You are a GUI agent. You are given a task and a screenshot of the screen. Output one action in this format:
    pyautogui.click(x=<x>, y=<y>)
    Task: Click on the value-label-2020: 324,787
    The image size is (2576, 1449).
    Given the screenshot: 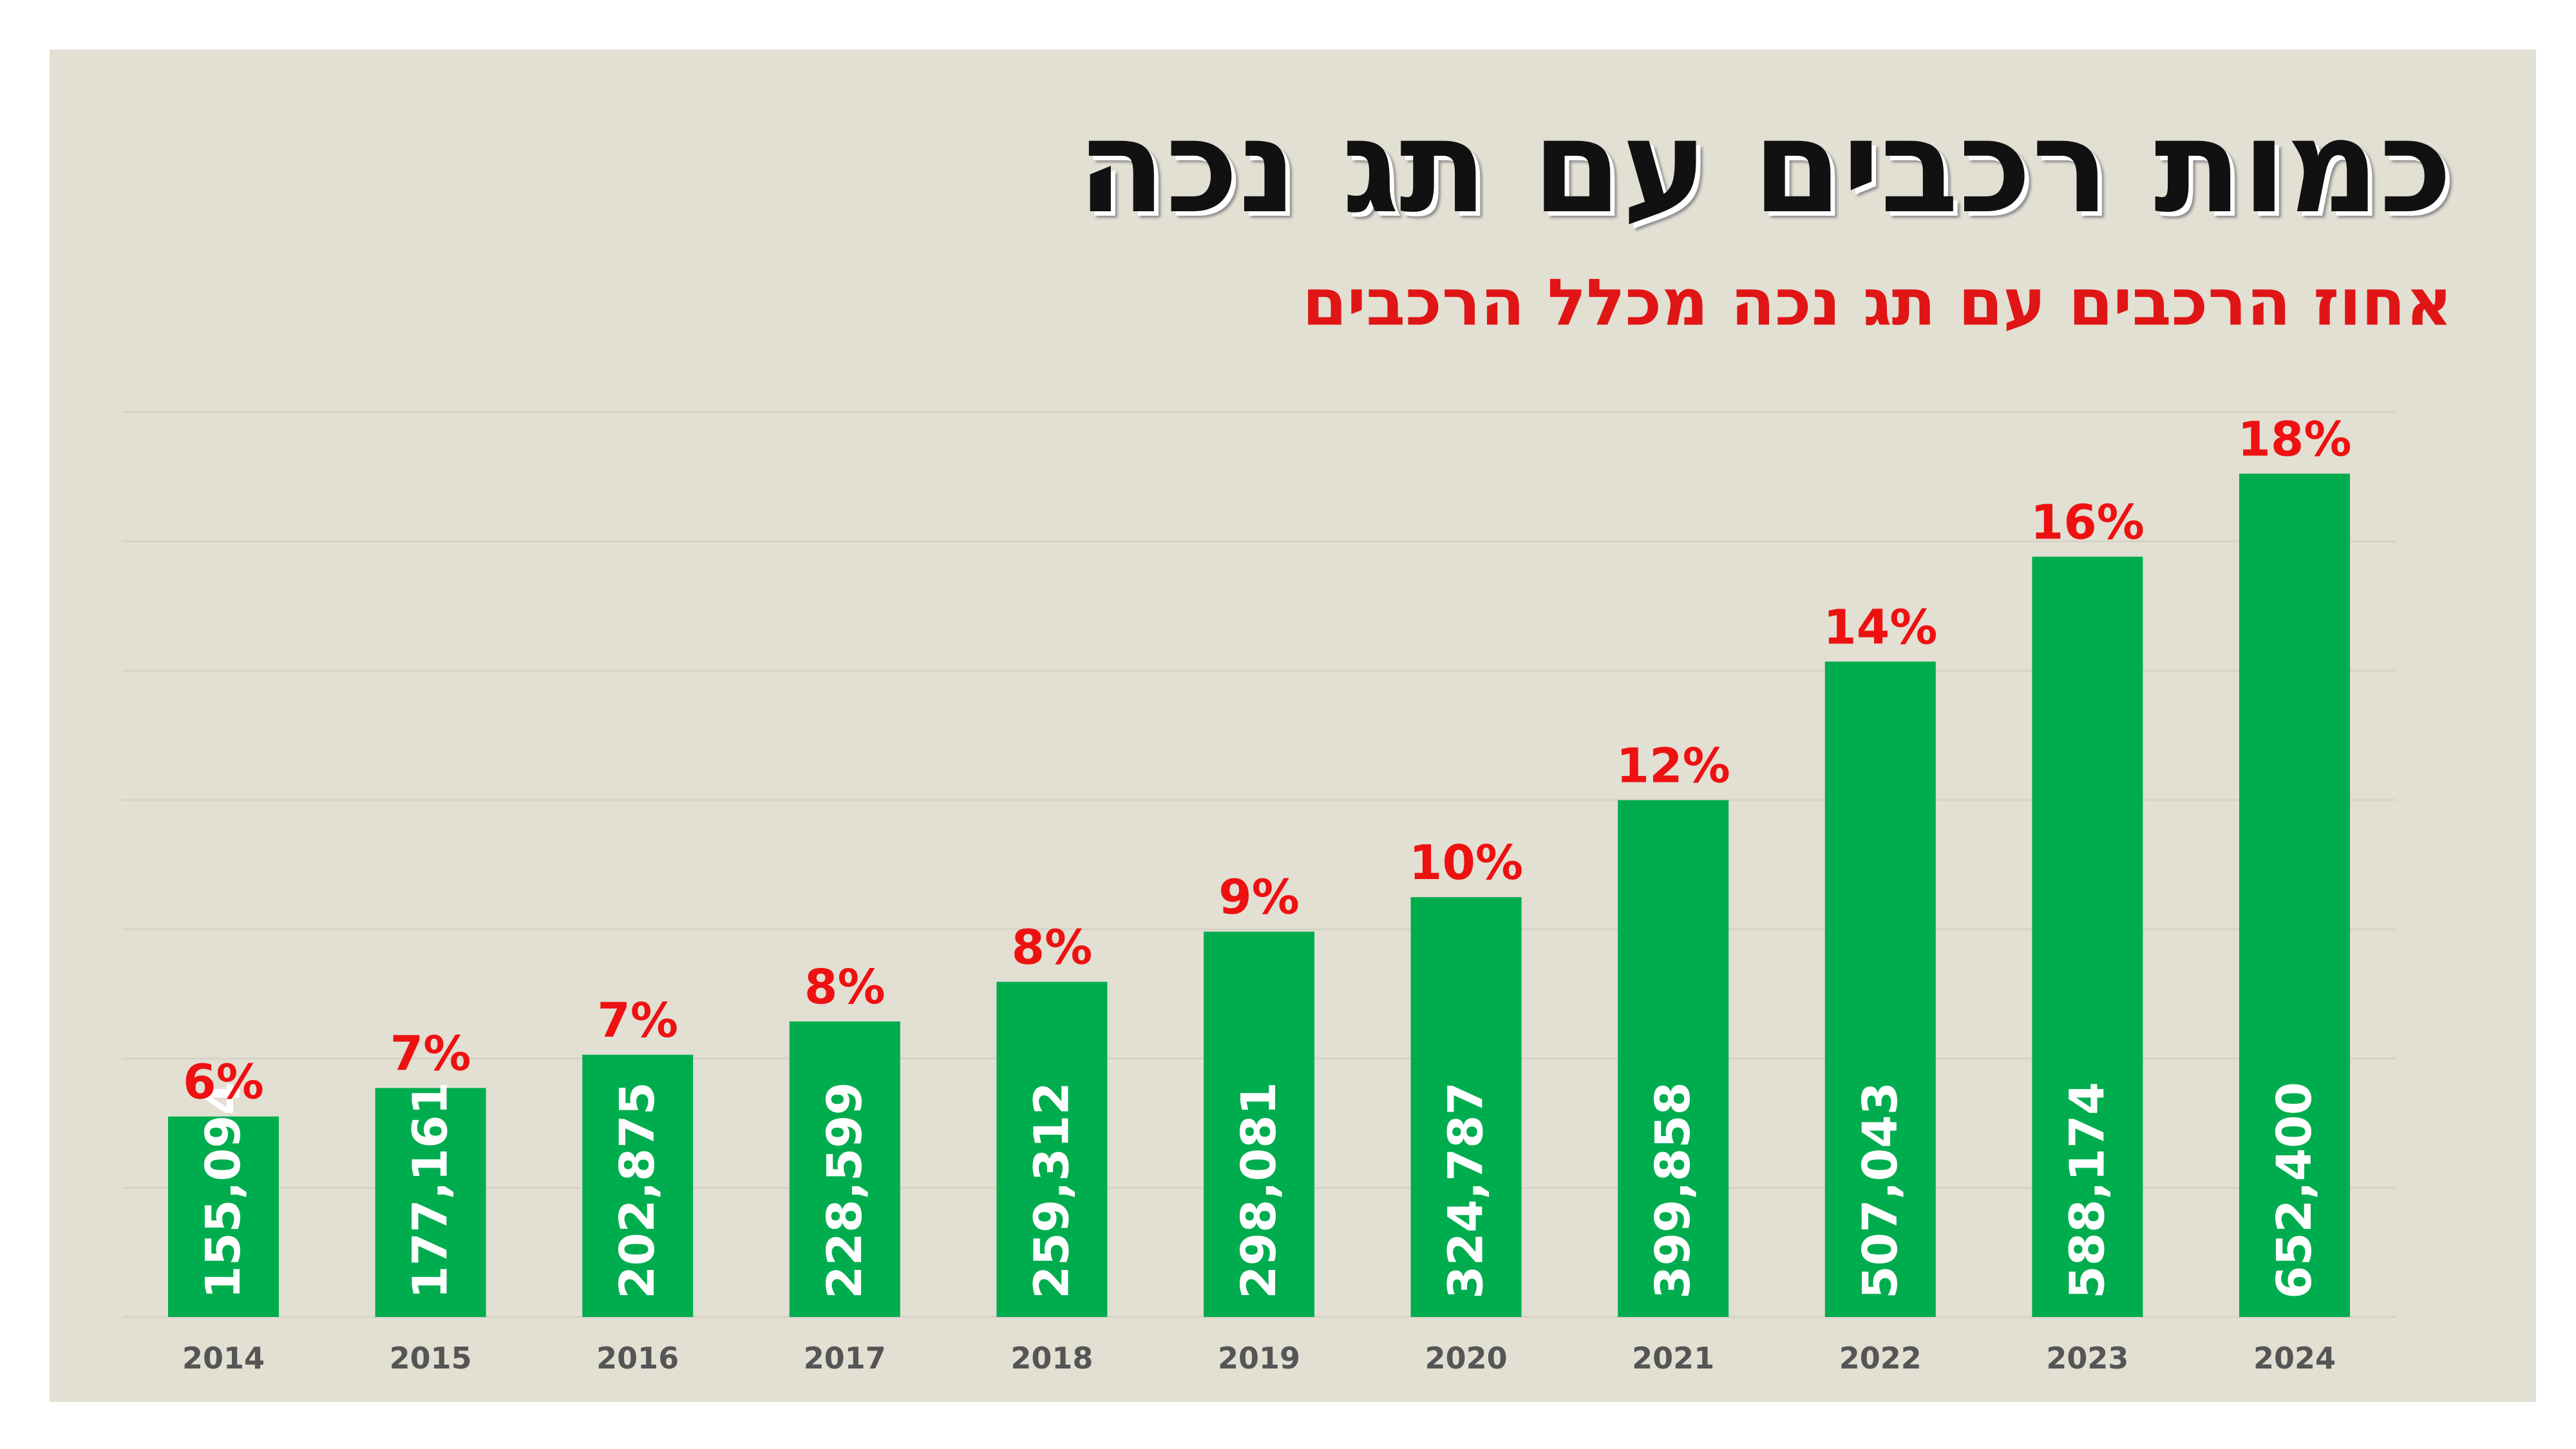 What is the action you would take?
    pyautogui.click(x=1467, y=1190)
    